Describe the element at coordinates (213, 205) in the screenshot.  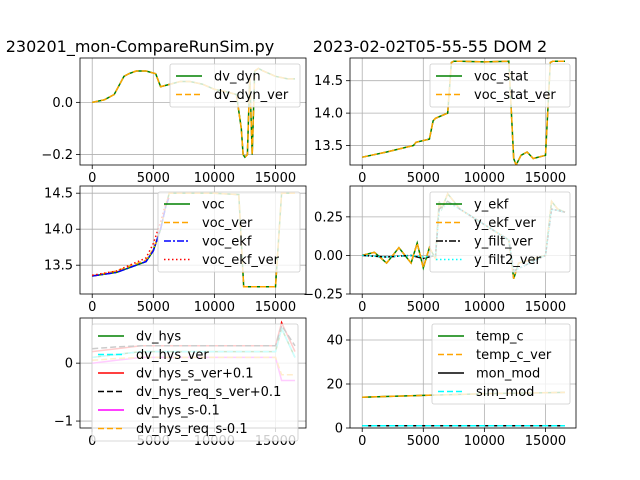
I see `legend-label: voc` at that location.